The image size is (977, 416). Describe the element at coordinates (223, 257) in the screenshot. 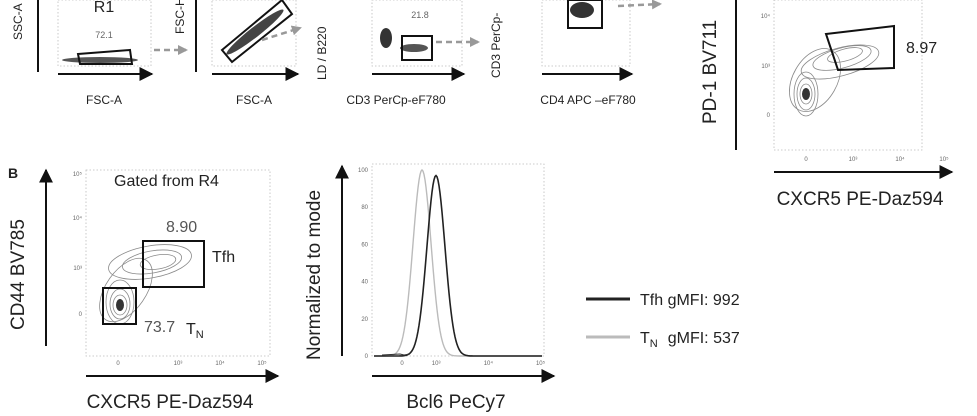

I see `contour-tfh-label: Tfh` at that location.